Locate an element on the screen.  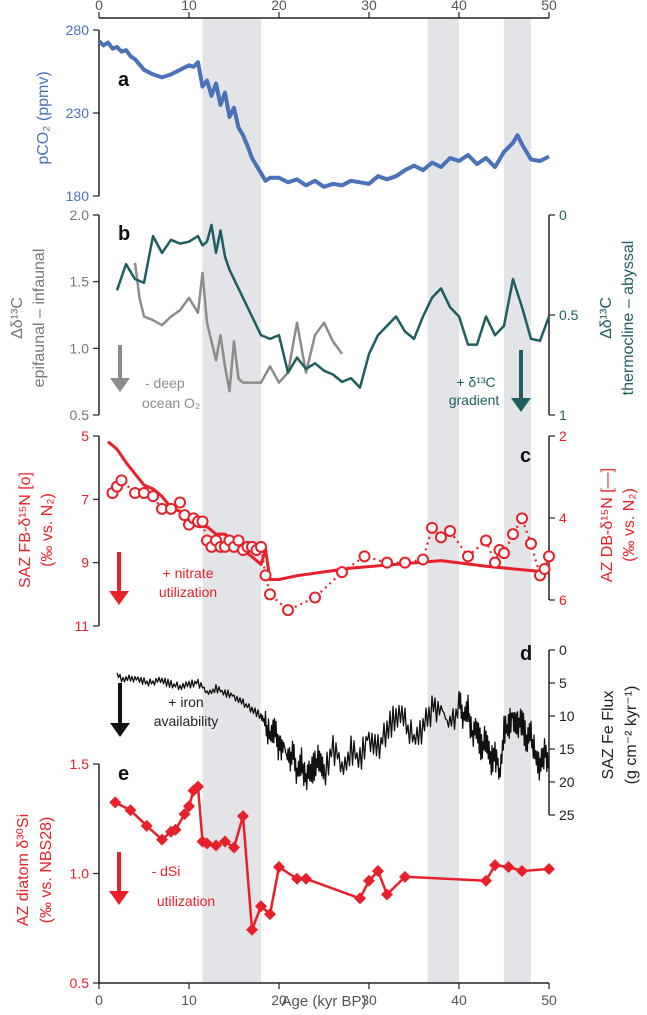
panel-d-note-1: + iron is located at coordinates (185, 702).